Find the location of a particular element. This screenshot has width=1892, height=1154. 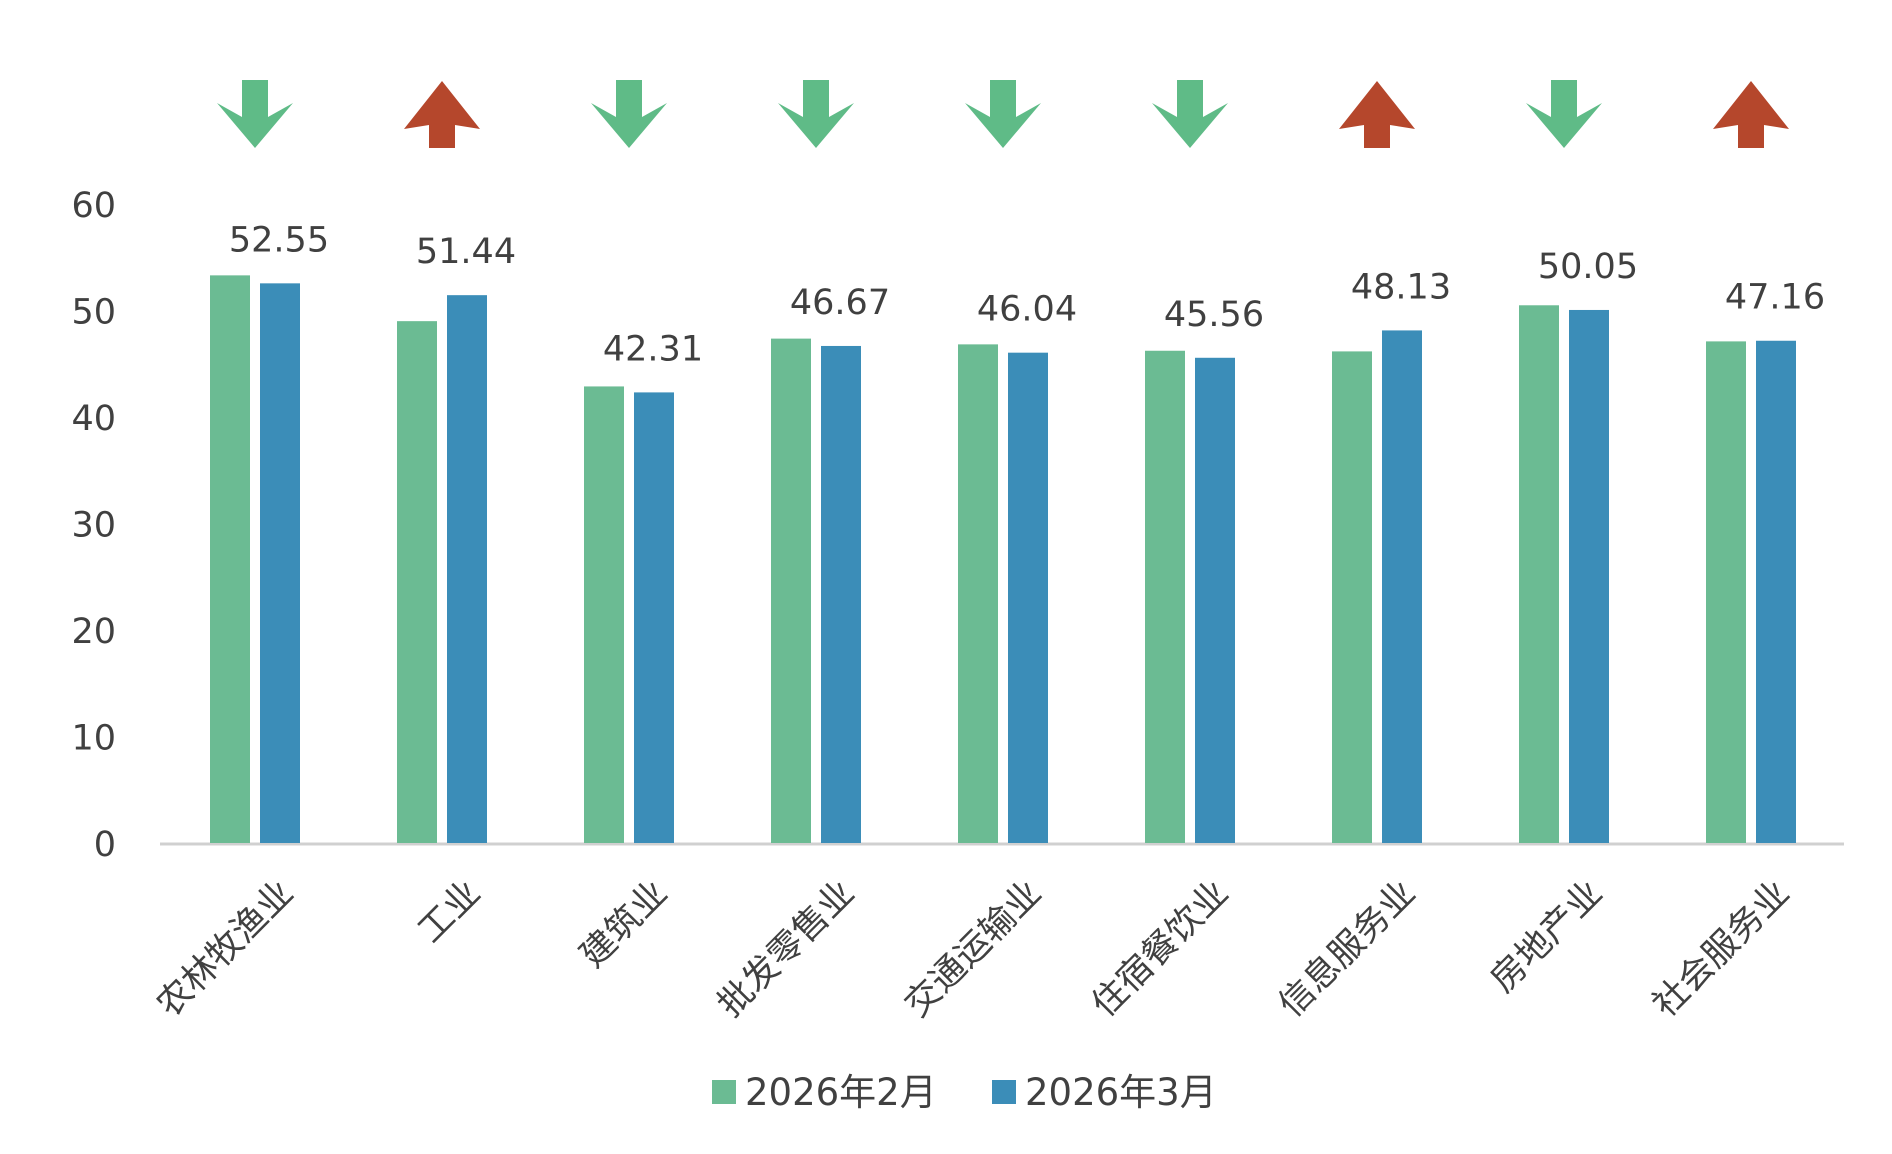

data-label: 48.13 is located at coordinates (1401, 287).